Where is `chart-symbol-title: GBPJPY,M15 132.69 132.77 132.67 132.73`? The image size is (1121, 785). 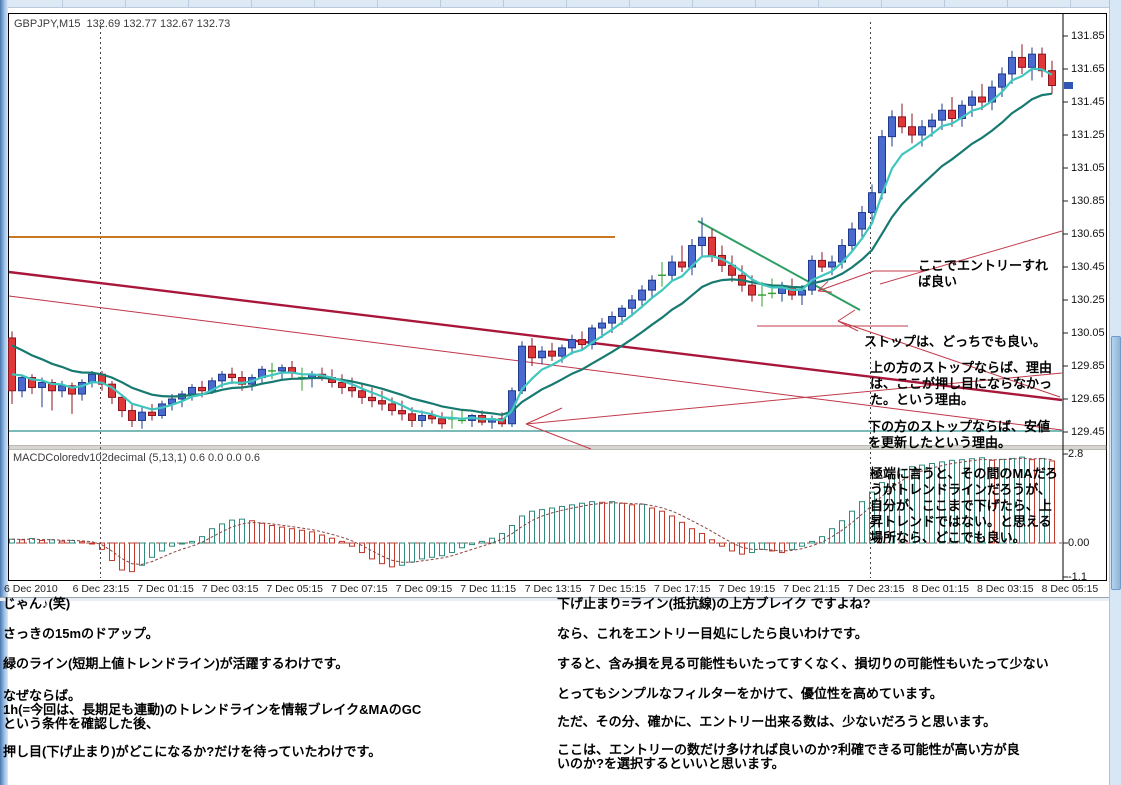 chart-symbol-title: GBPJPY,M15 132.69 132.77 132.67 132.73 is located at coordinates (122, 24).